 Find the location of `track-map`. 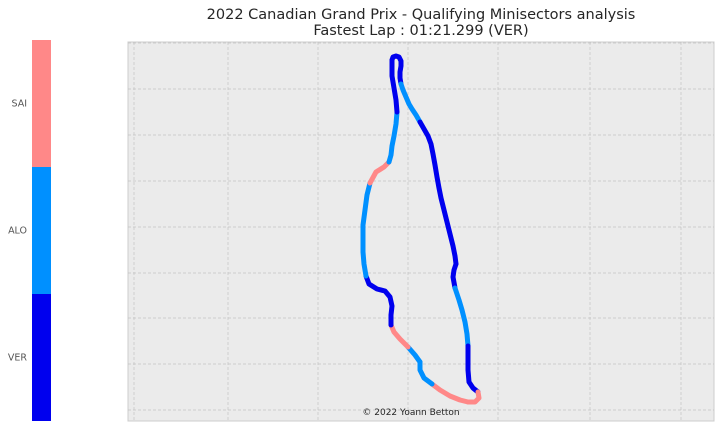

track-map is located at coordinates (421, 229).